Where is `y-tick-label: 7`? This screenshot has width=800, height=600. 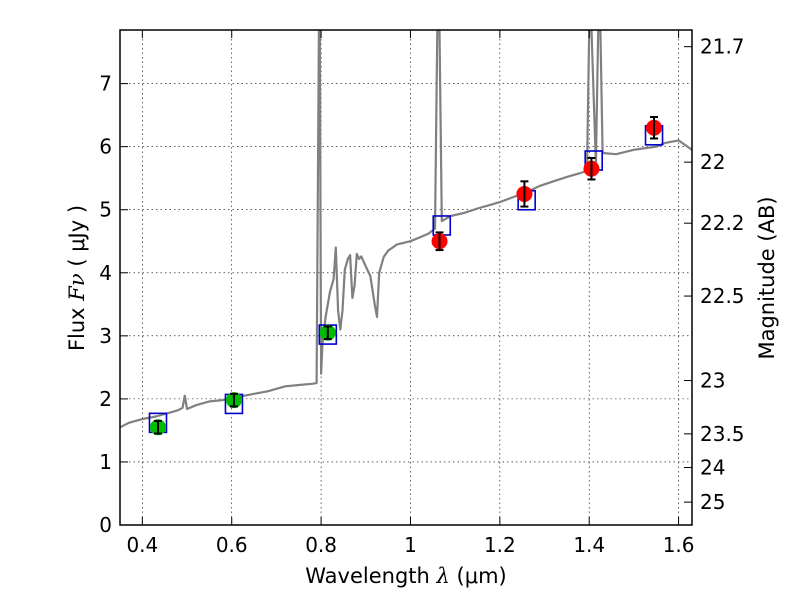
y-tick-label: 7 is located at coordinates (105, 84).